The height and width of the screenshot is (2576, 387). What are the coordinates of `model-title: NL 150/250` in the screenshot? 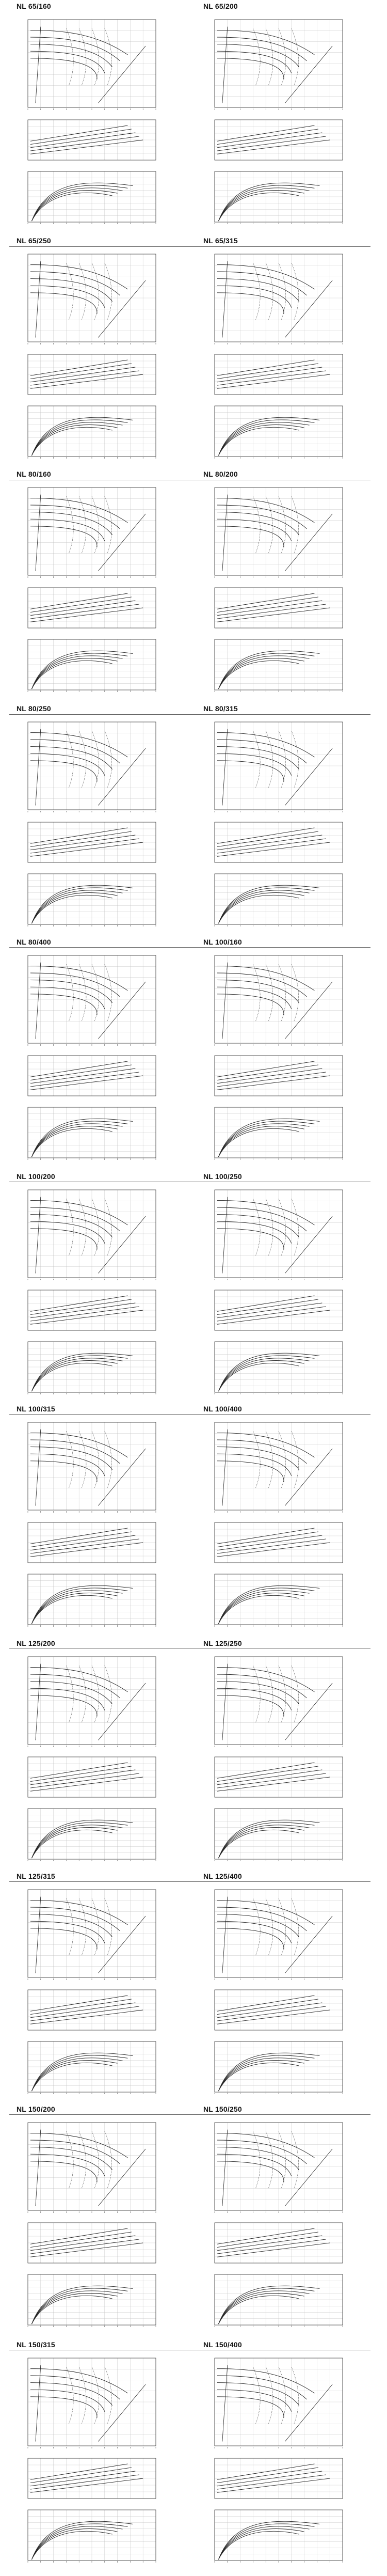 It's located at (222, 2109).